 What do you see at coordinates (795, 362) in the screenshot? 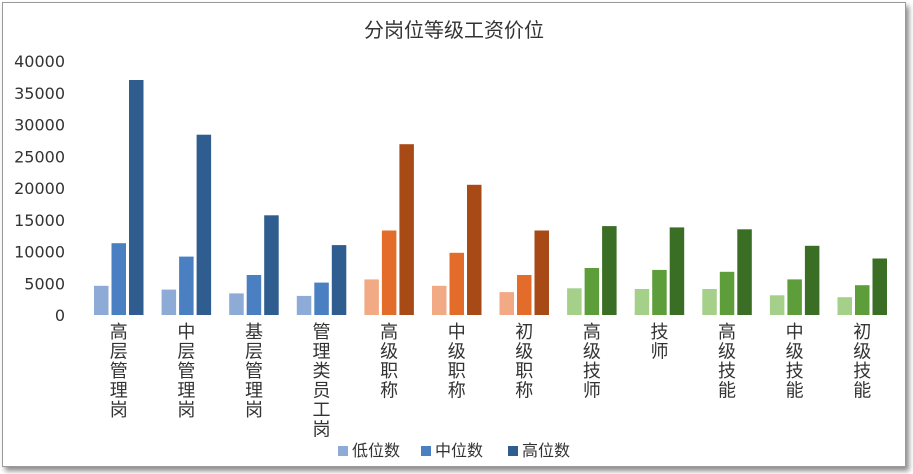
I see `x-tick-label: 中级技能` at bounding box center [795, 362].